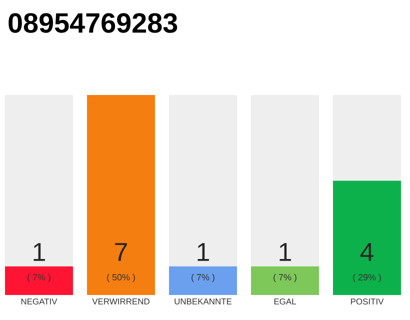 This screenshot has height=320, width=410. I want to click on chart-title: 08954769283, so click(93, 23).